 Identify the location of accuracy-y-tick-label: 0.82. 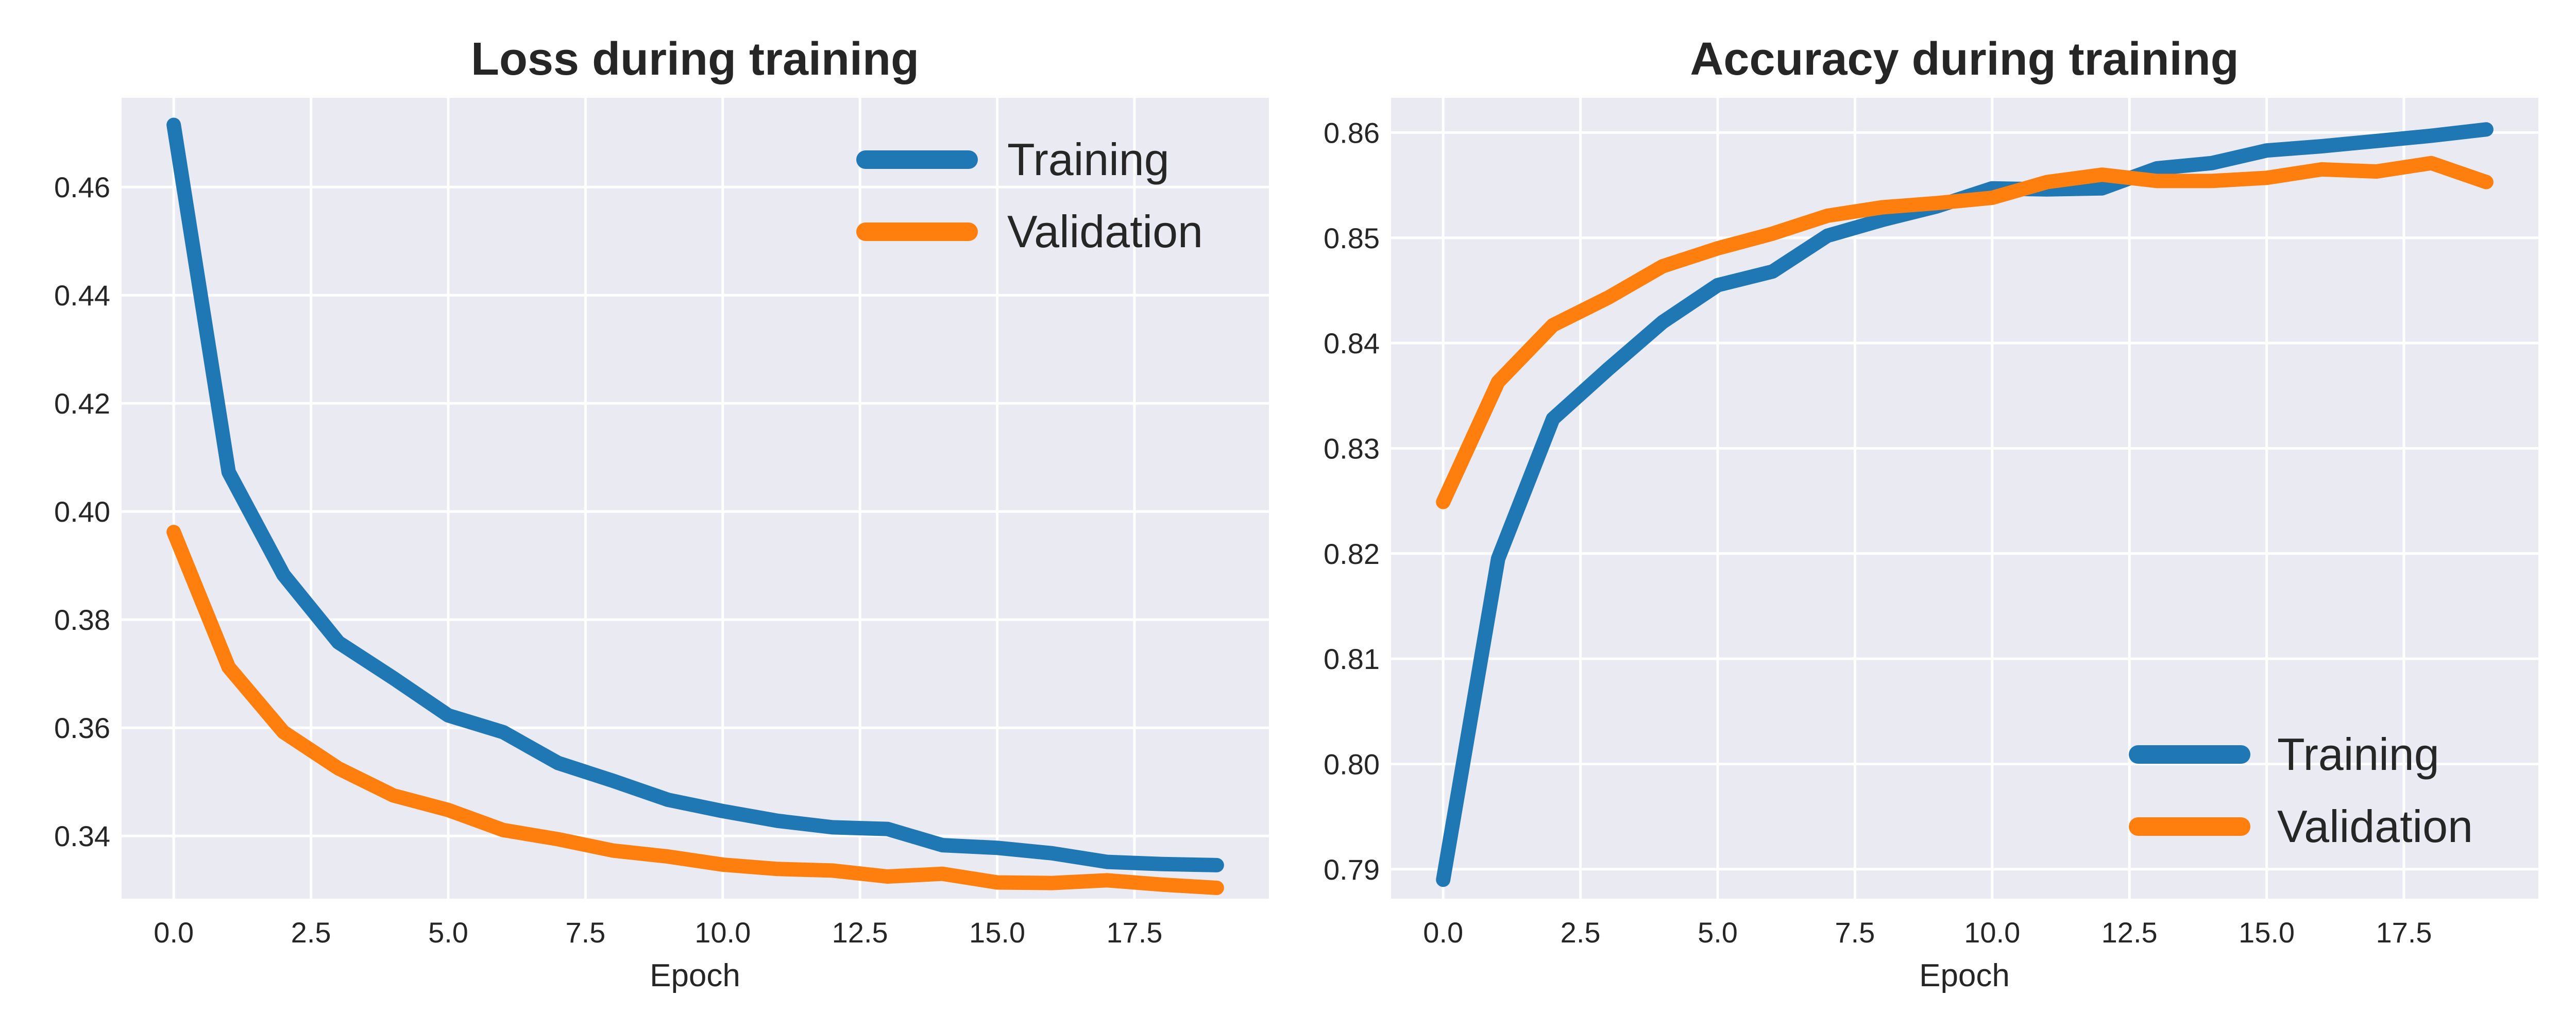
(1352, 554).